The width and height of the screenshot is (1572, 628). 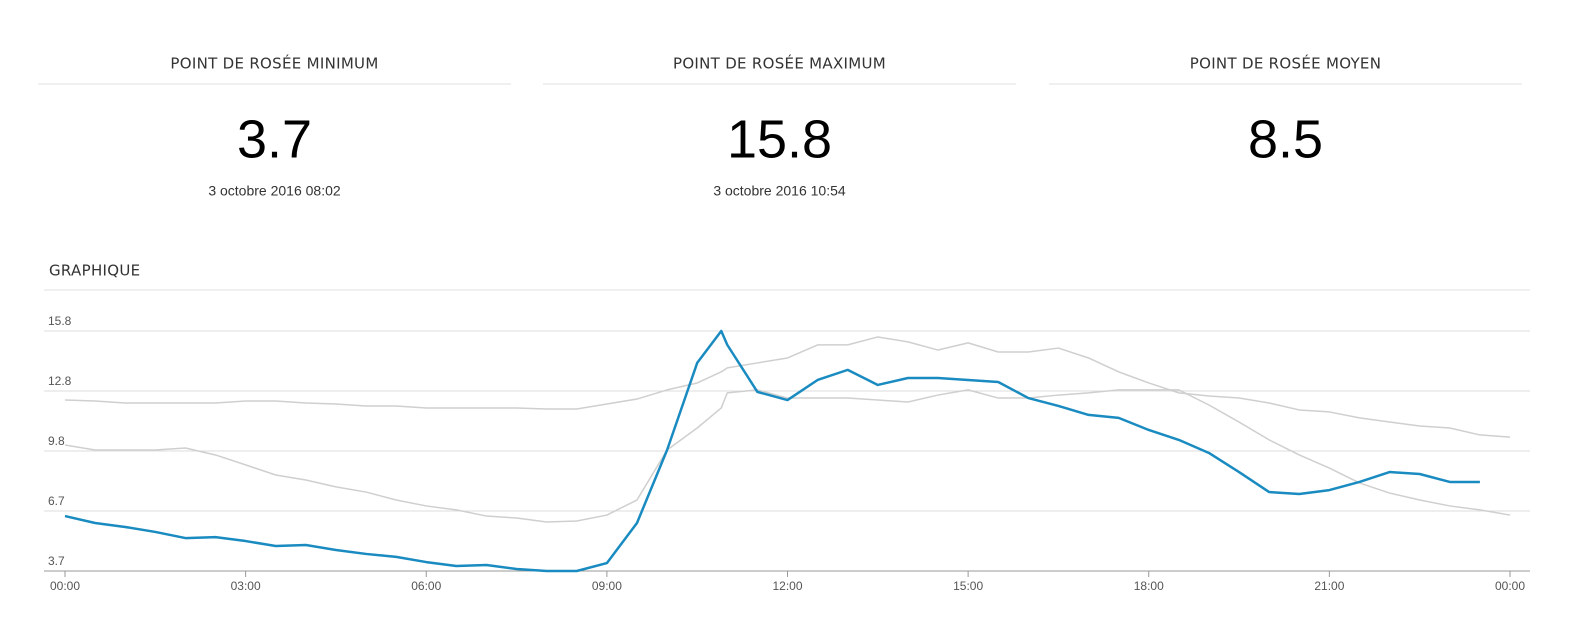 What do you see at coordinates (274, 139) in the screenshot?
I see `stat-value: 3.7` at bounding box center [274, 139].